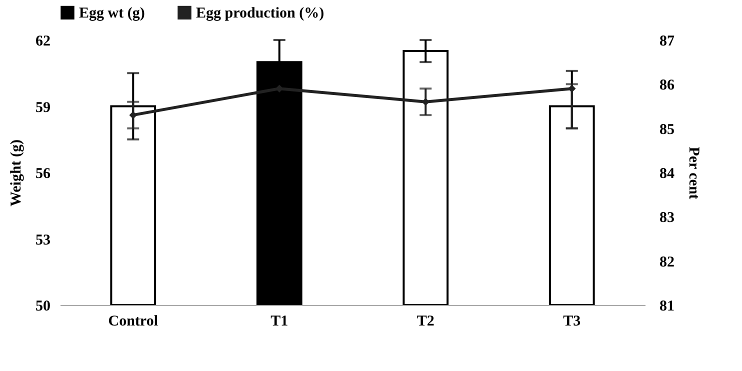  I want to click on y-tick-label: 59, so click(43, 108).